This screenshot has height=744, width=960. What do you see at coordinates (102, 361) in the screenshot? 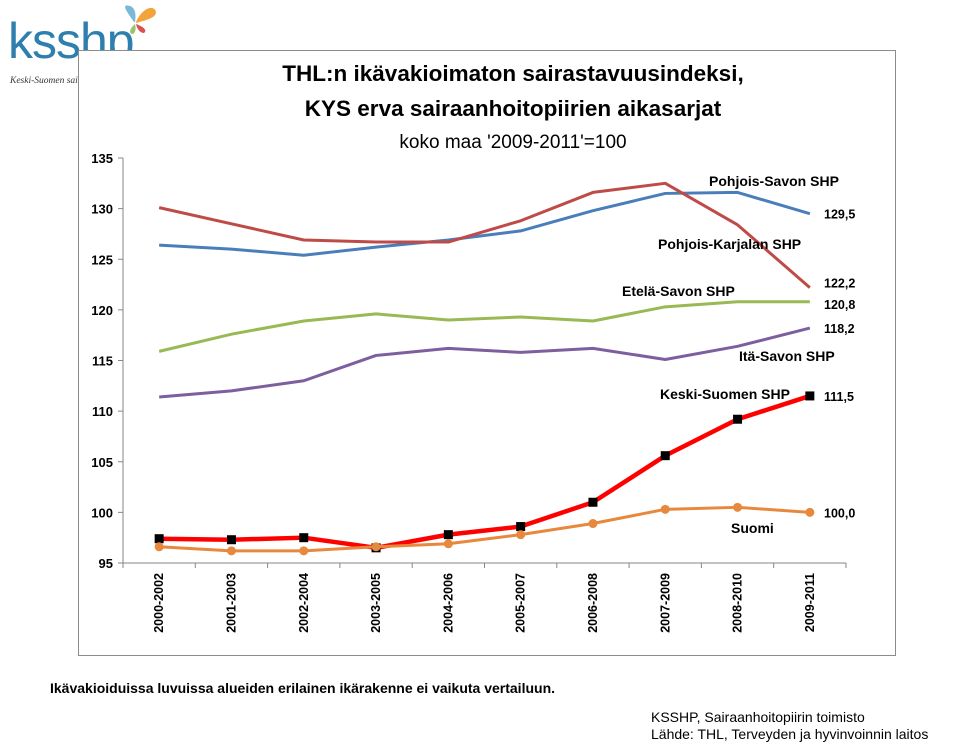
I see `y-tick-label: 115` at bounding box center [102, 361].